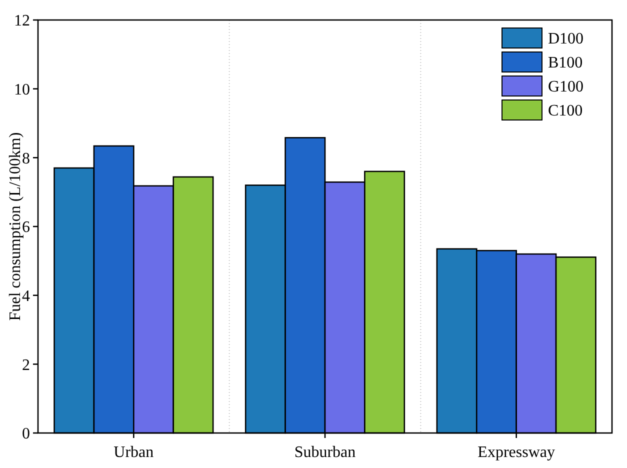  I want to click on y-tick-label: 2, so click(26, 365).